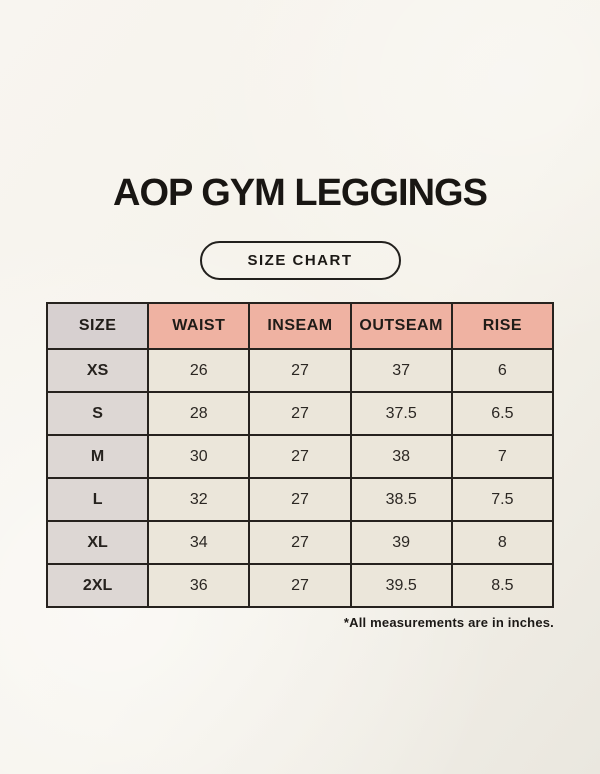  I want to click on cell-xl-rise: 8, so click(502, 542).